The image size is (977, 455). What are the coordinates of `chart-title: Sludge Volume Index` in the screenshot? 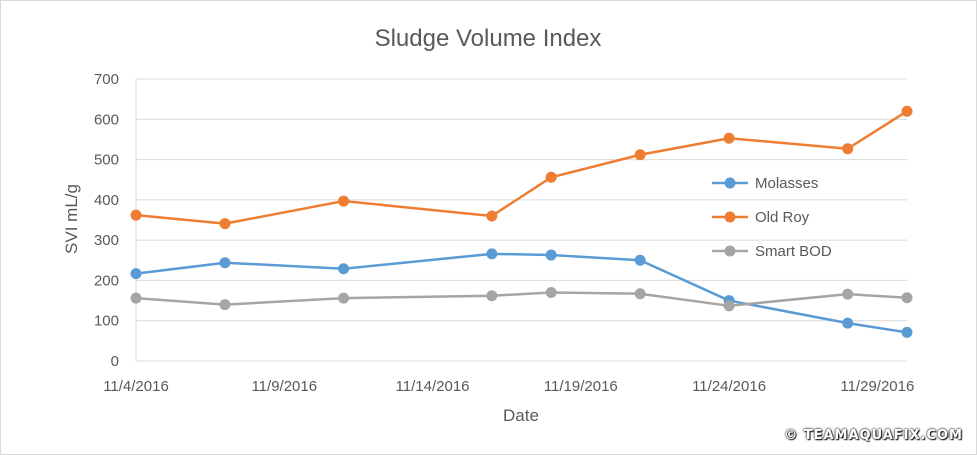 It's located at (488, 38).